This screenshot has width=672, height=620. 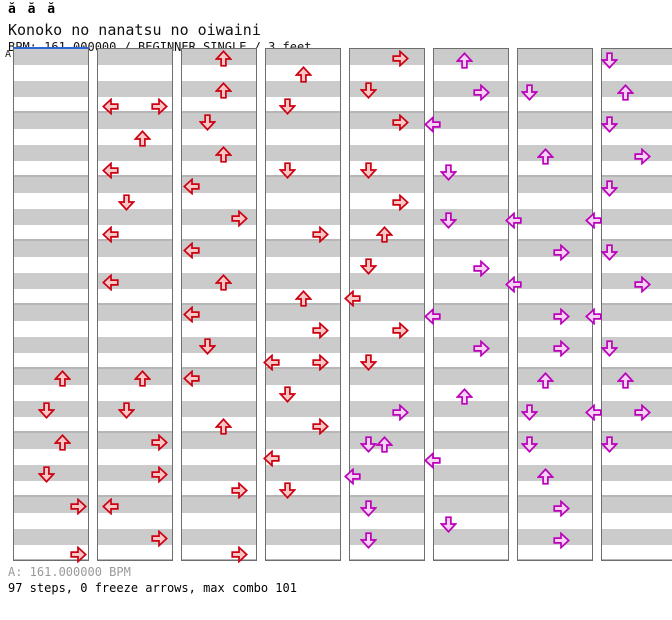 What do you see at coordinates (33, 9) in the screenshot?
I see `section-label: ă ă ă` at bounding box center [33, 9].